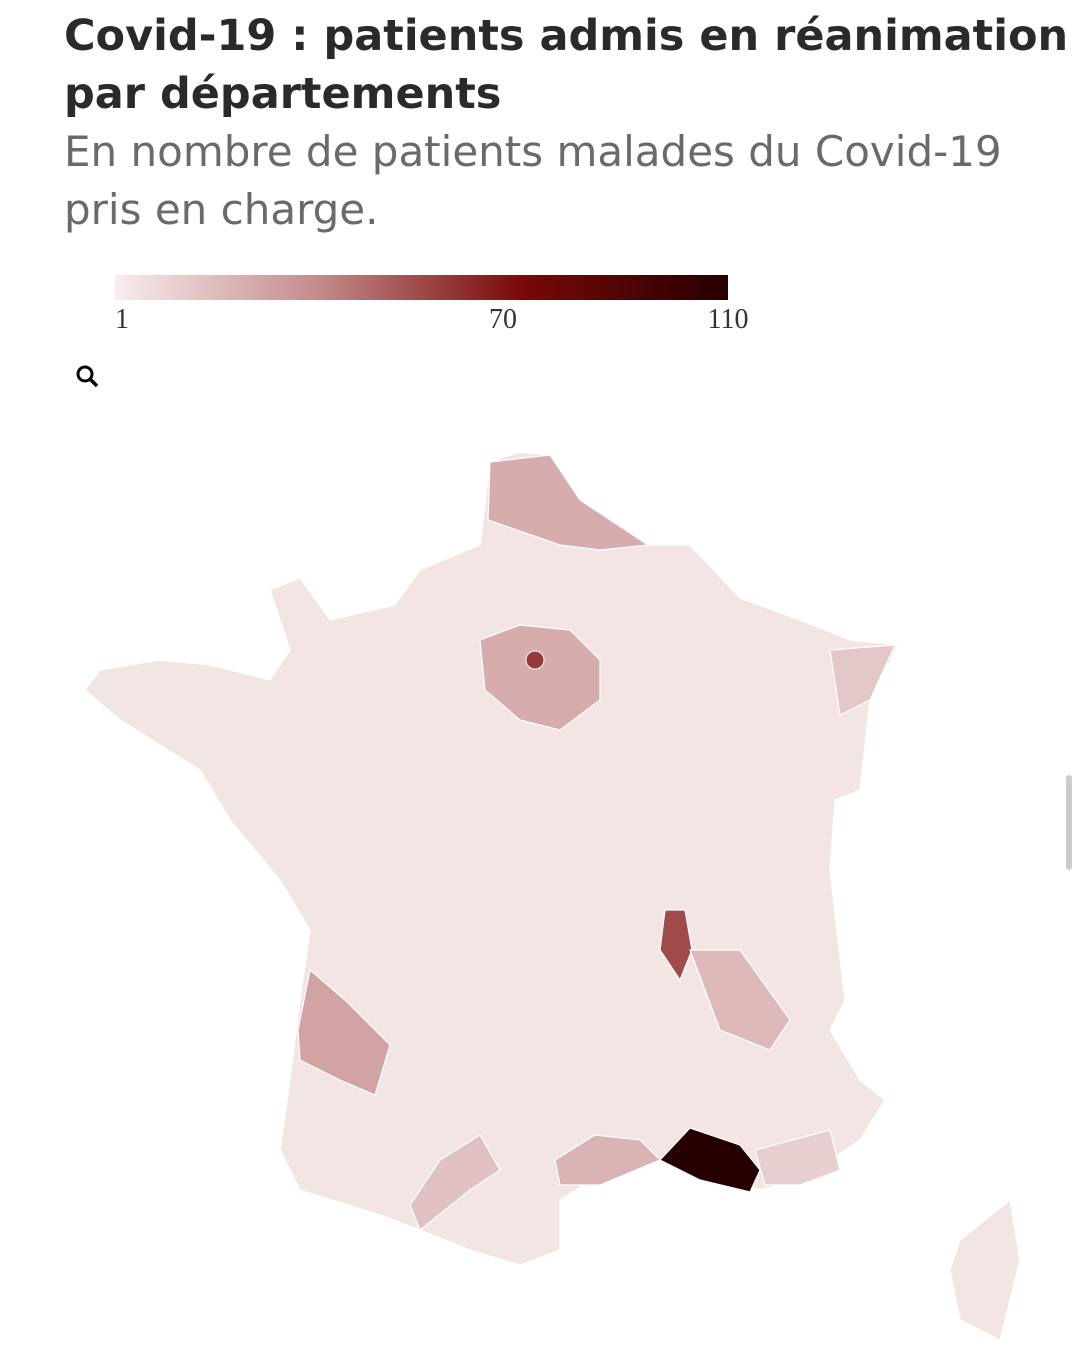 The width and height of the screenshot is (1080, 1370). I want to click on scrollbar, so click(1069, 822).